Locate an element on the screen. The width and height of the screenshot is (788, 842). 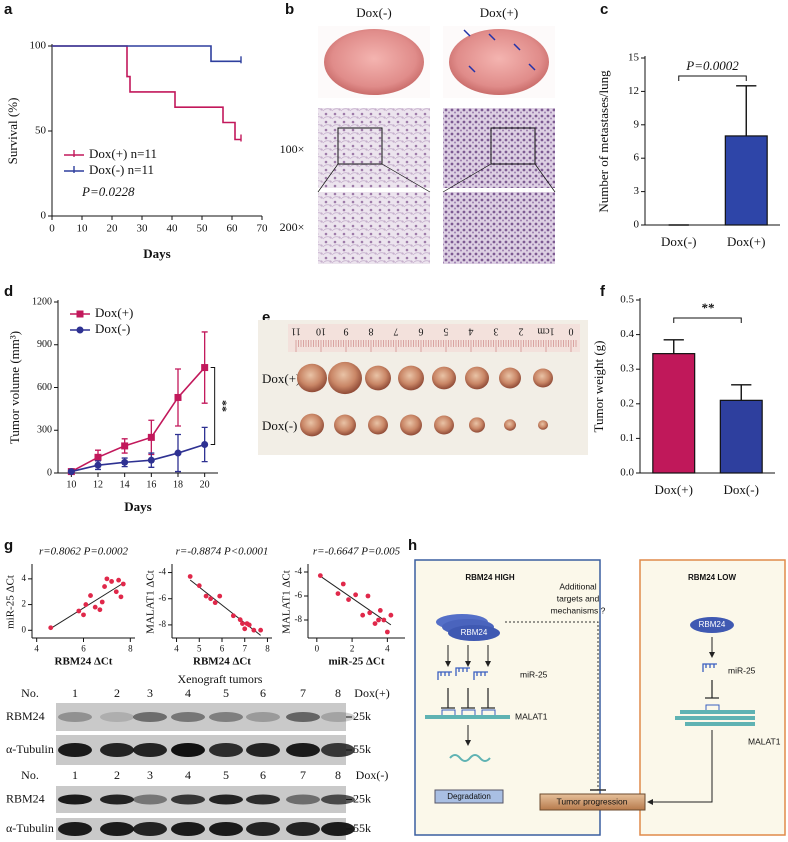
row-label: Dox(-) is located at coordinates (279, 425).